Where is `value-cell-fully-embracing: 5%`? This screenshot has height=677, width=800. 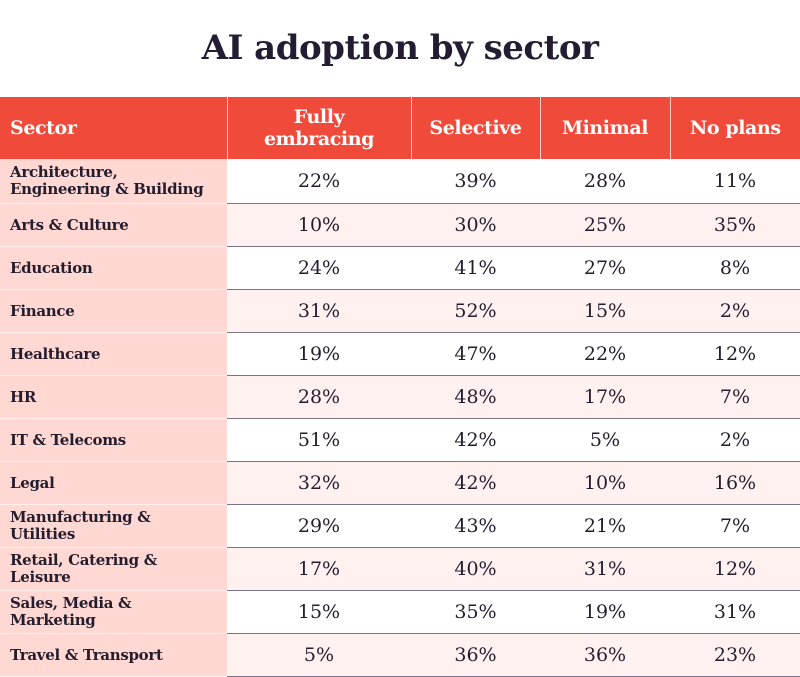 value-cell-fully-embracing: 5% is located at coordinates (319, 655).